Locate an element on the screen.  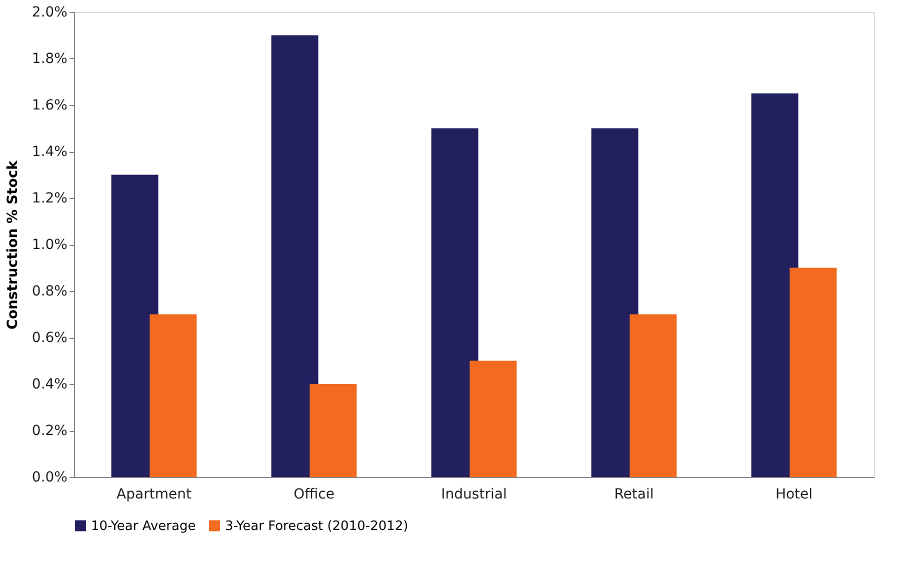
y-tick-label: 0.2% is located at coordinates (50, 431).